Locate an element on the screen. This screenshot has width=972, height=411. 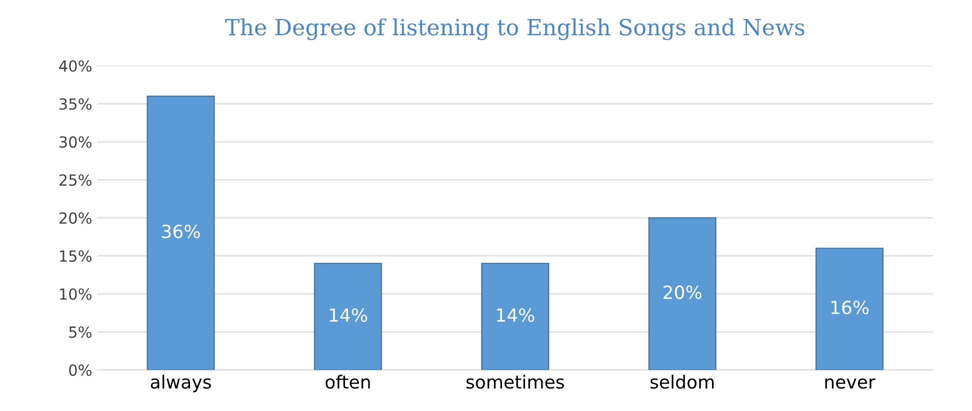
x-tick-label: sometimes is located at coordinates (515, 381).